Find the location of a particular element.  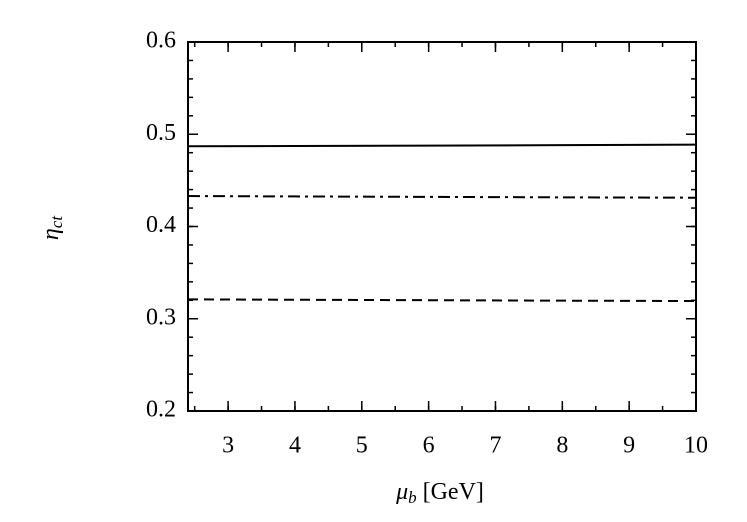

y-axis-label: ηct is located at coordinates (52, 227).